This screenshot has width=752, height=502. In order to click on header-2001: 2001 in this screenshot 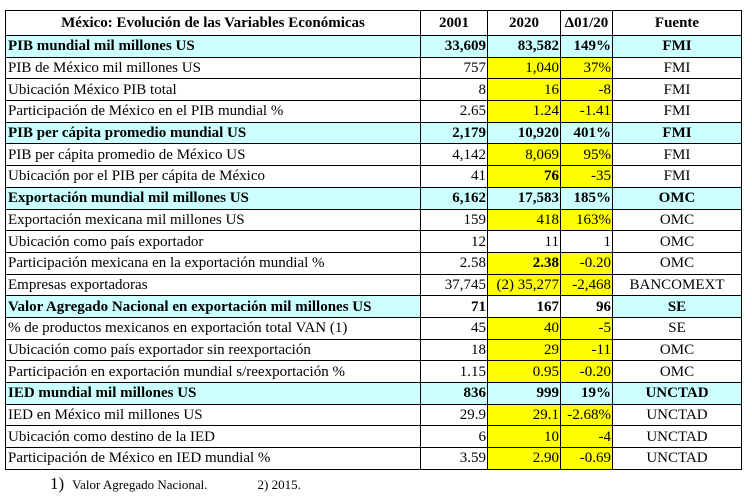, I will do `click(454, 23)`.